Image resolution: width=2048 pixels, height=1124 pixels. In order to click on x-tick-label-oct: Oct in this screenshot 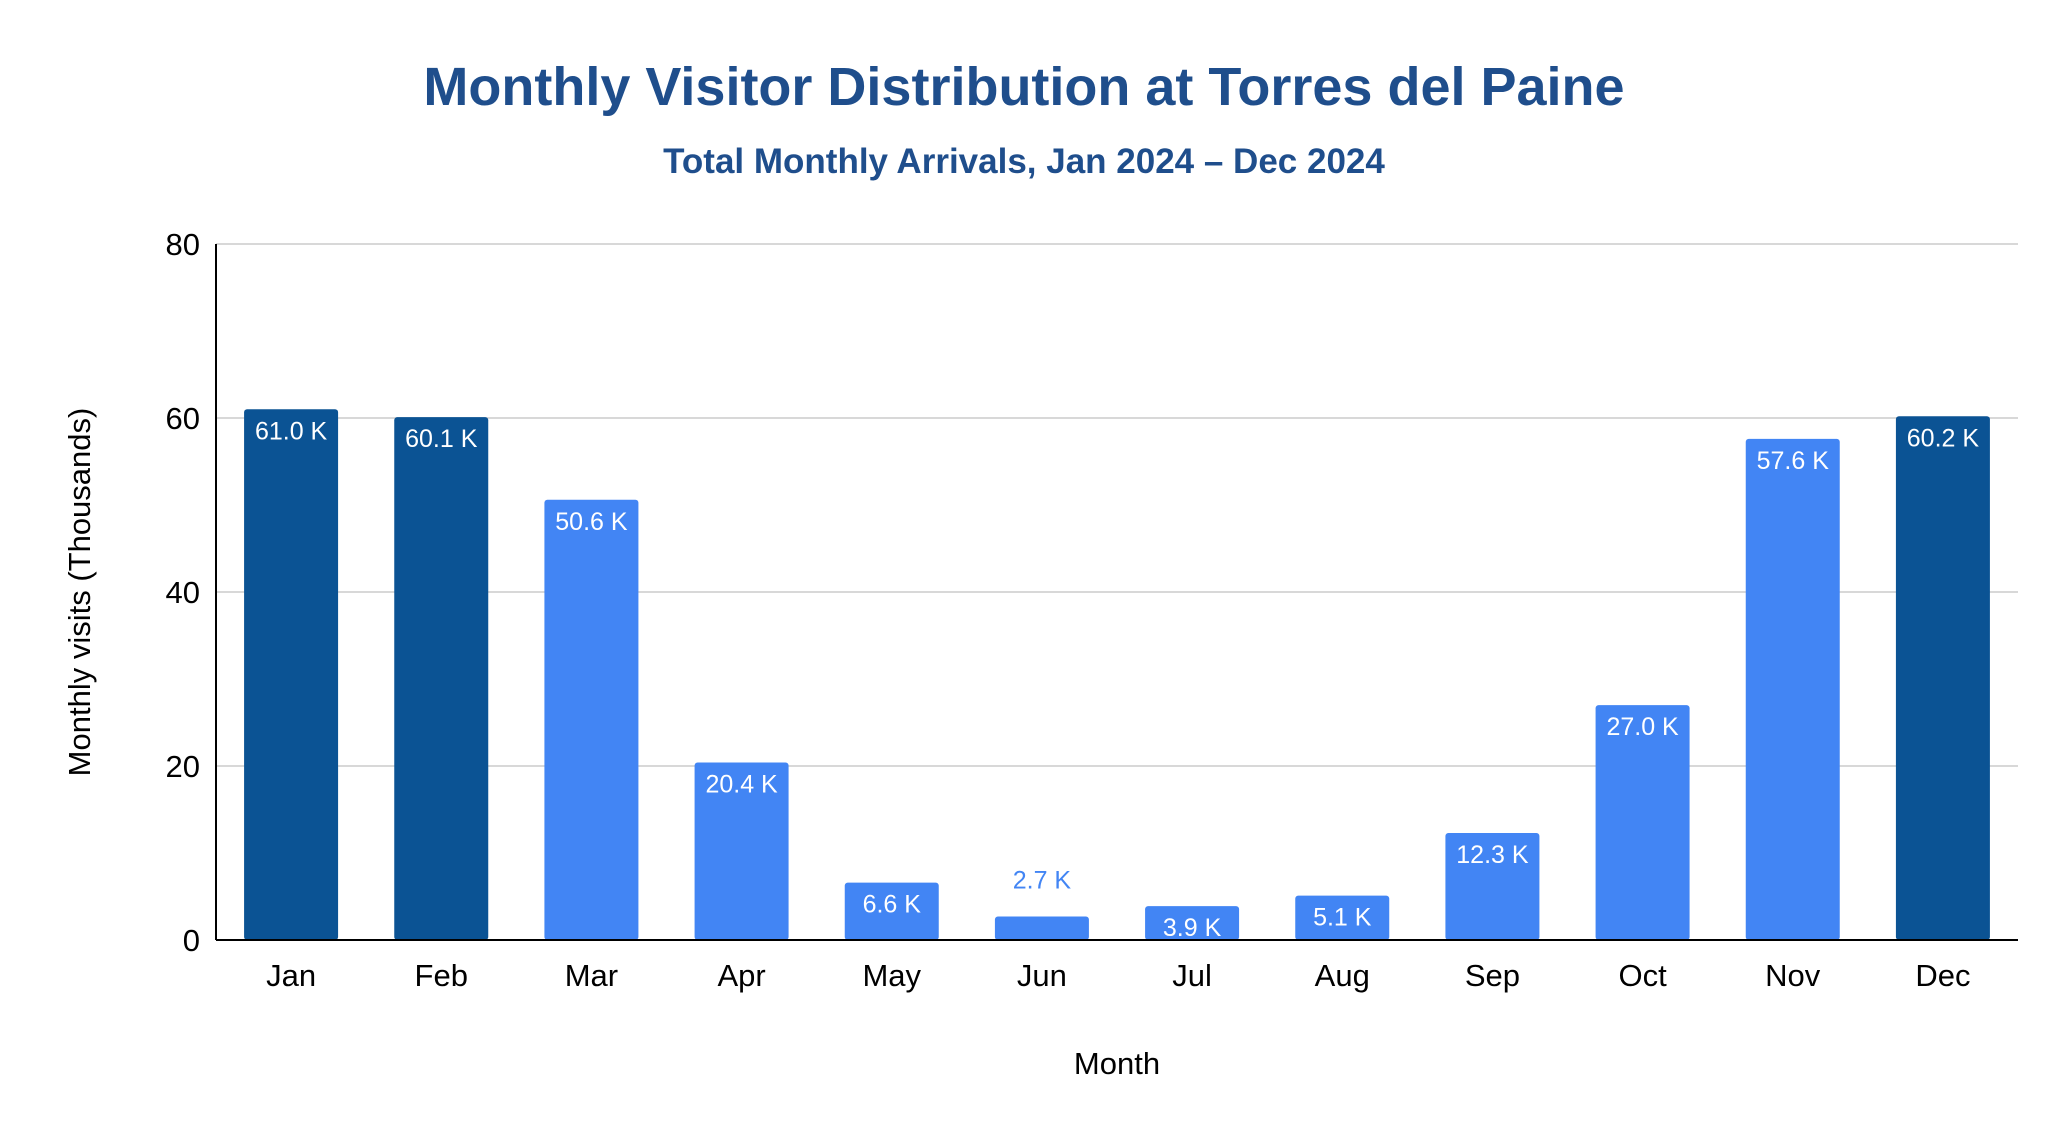, I will do `click(1642, 975)`.